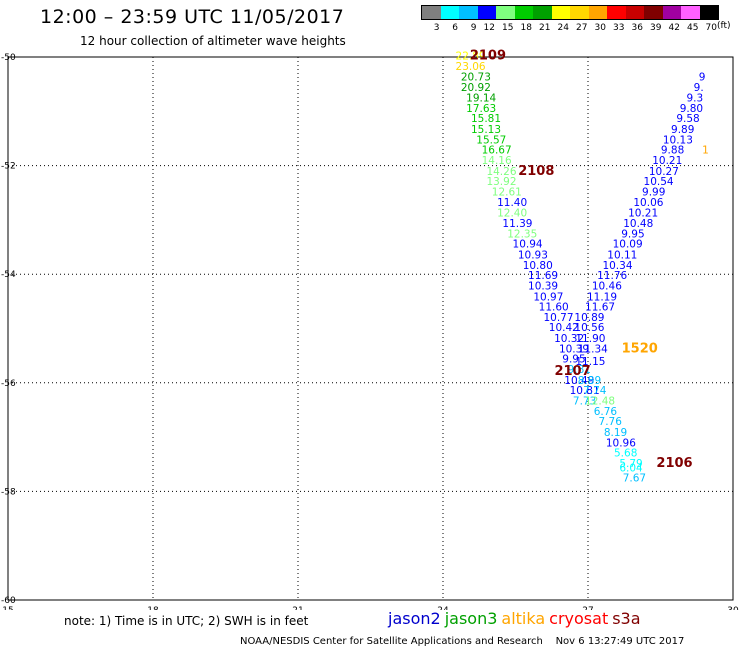 This screenshot has width=740, height=650. Describe the element at coordinates (582, 28) in the screenshot. I see `colorbar-label: 27` at that location.